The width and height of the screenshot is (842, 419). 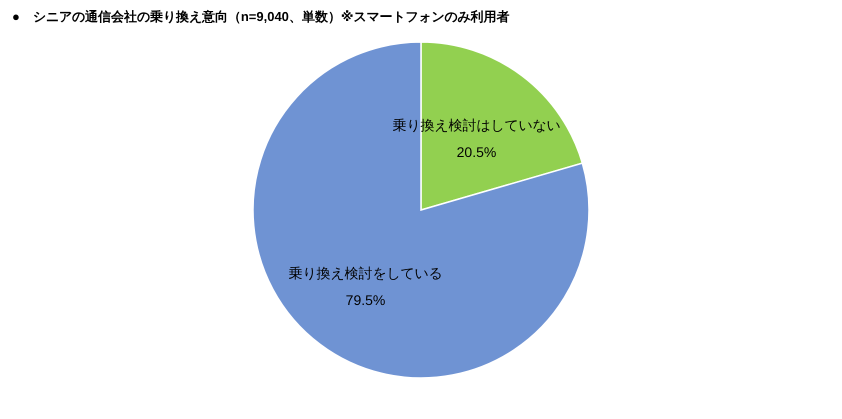 I want to click on data-label: 20.5%, so click(x=476, y=152).